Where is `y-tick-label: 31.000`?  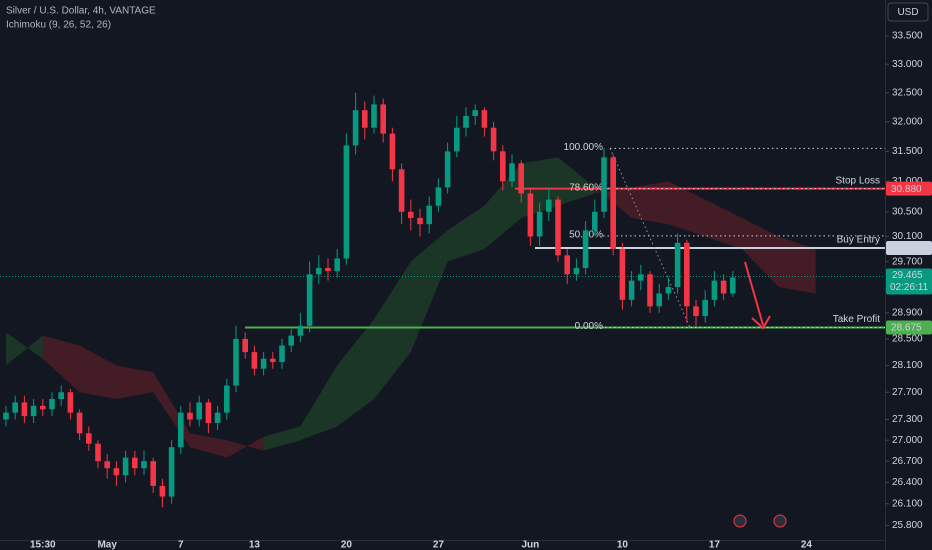 y-tick-label: 31.000 is located at coordinates (907, 181).